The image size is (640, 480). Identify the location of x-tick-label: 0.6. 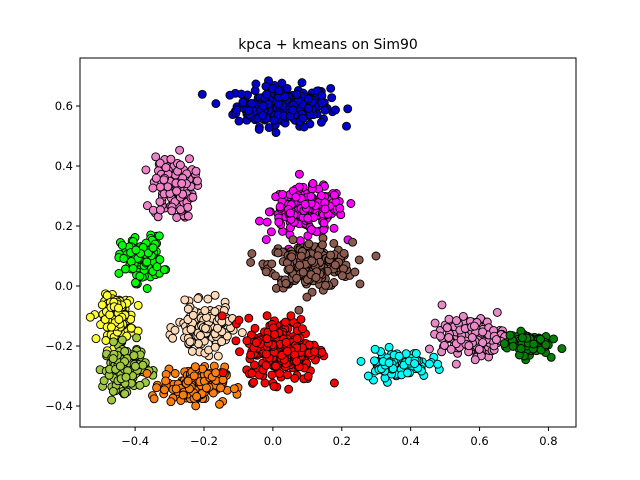
(479, 441).